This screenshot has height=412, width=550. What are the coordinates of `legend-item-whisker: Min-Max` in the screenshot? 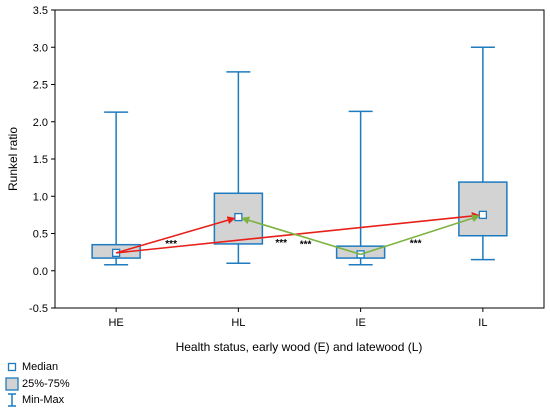 It's located at (37, 400).